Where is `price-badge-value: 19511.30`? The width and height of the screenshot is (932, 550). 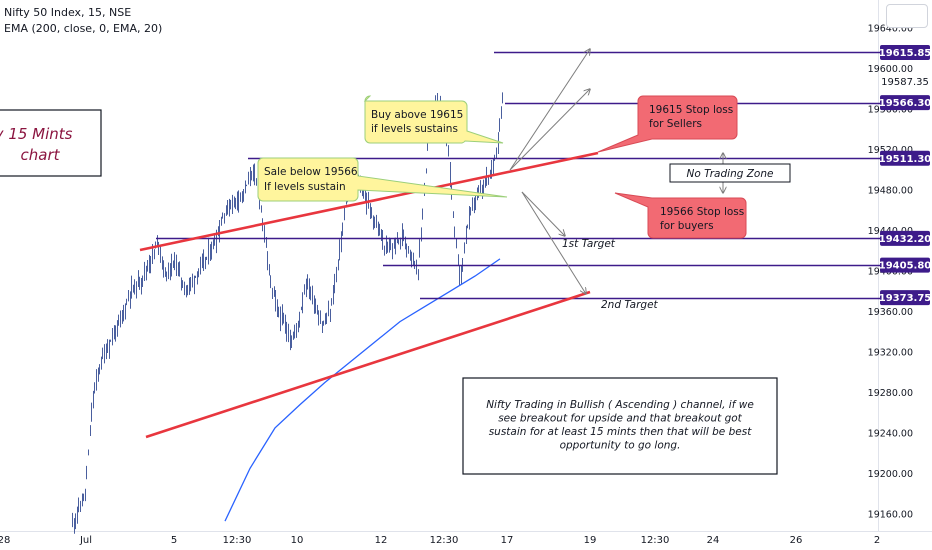
price-badge-value: 19511.30 is located at coordinates (905, 159).